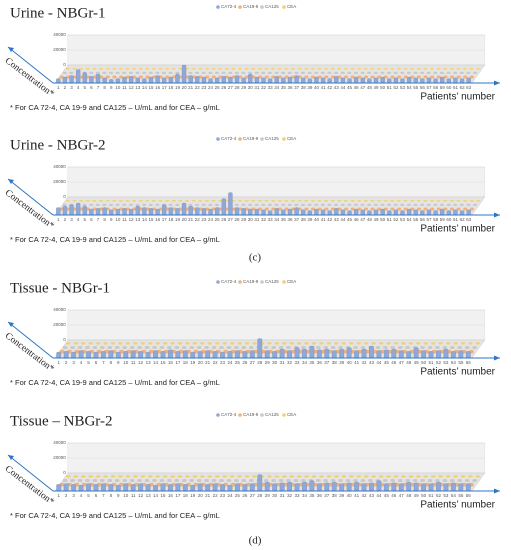 The image size is (511, 550). What do you see at coordinates (158, 219) in the screenshot?
I see `x-tick-label: 16` at bounding box center [158, 219].